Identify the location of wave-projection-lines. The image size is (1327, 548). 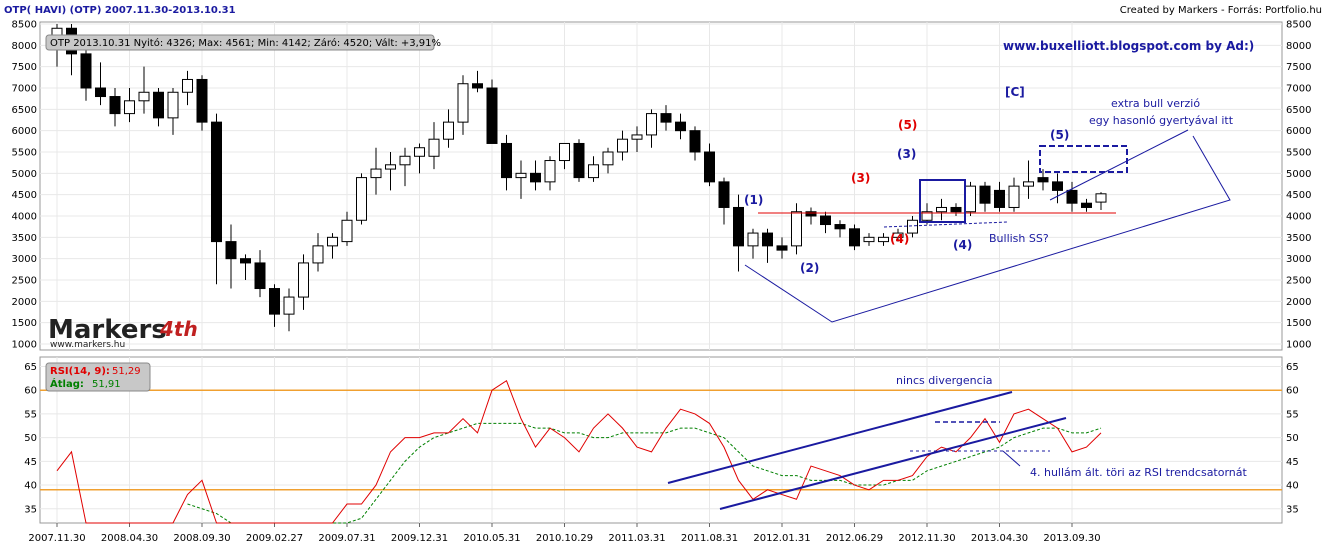
(987, 229).